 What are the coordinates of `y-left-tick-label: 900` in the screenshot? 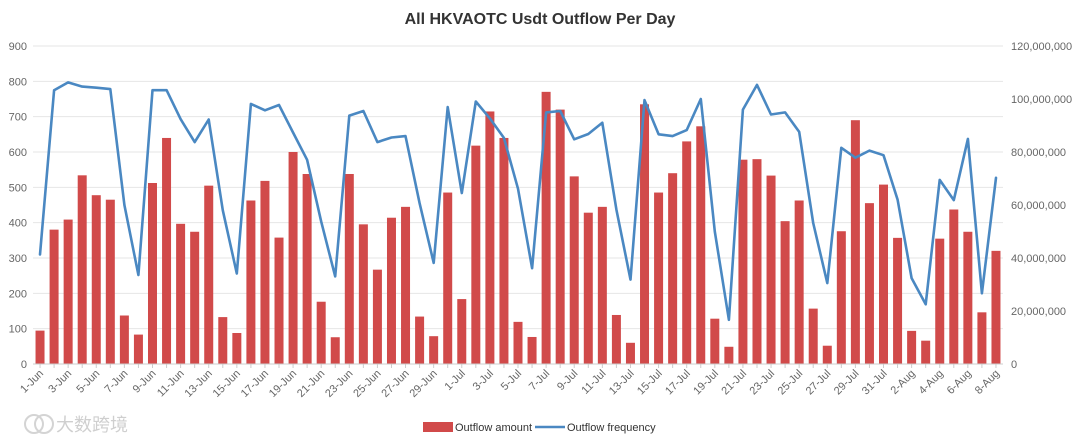 It's located at (18, 47).